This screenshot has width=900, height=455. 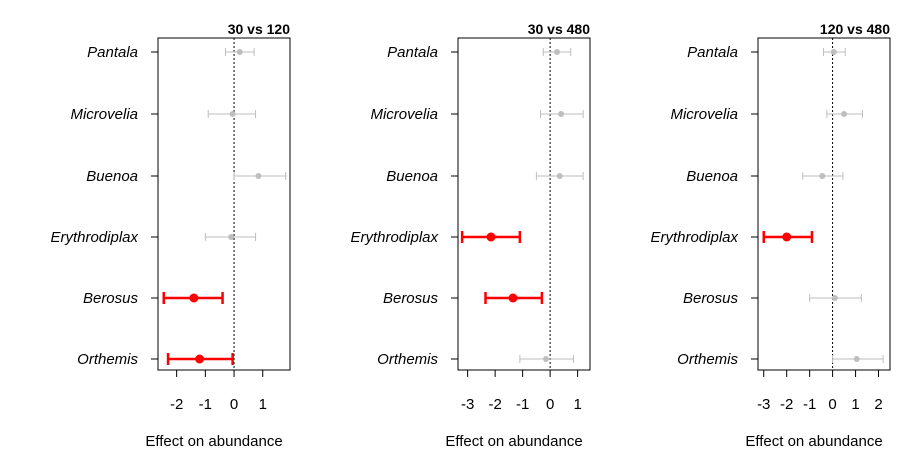 I want to click on panel-title: 30 vs 120, so click(x=259, y=29).